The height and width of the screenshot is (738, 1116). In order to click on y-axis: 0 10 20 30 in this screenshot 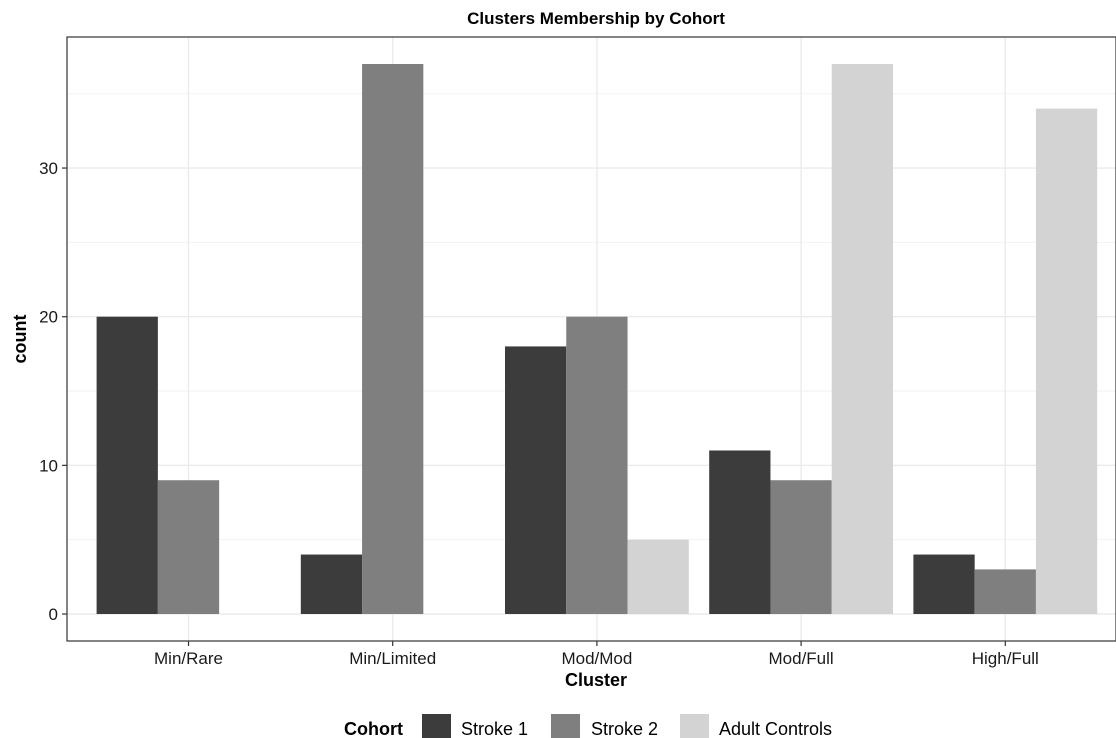, I will do `click(53, 391)`.